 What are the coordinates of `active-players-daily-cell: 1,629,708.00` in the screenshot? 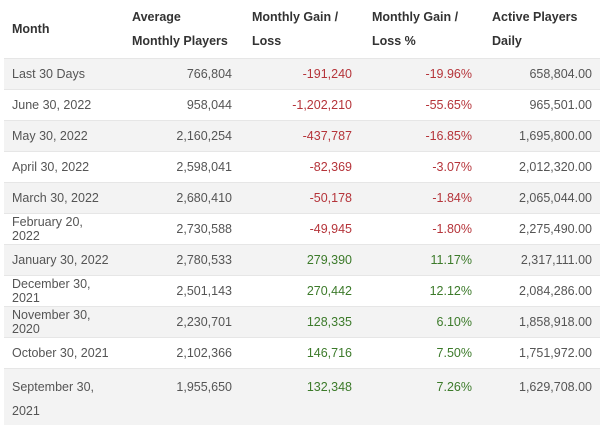 It's located at (540, 396).